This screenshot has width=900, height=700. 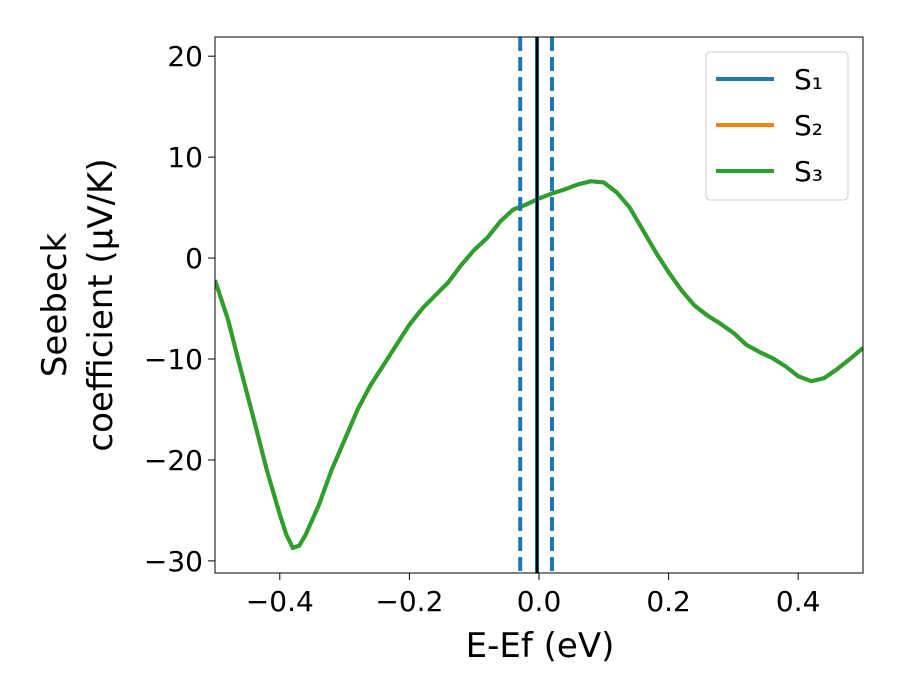 I want to click on y-axis-label: coefficient (μV/K), so click(x=101, y=304).